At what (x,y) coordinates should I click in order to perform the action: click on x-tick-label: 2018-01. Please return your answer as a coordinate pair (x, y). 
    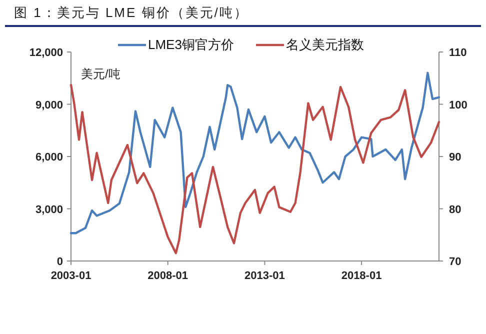
    Looking at the image, I should click on (361, 276).